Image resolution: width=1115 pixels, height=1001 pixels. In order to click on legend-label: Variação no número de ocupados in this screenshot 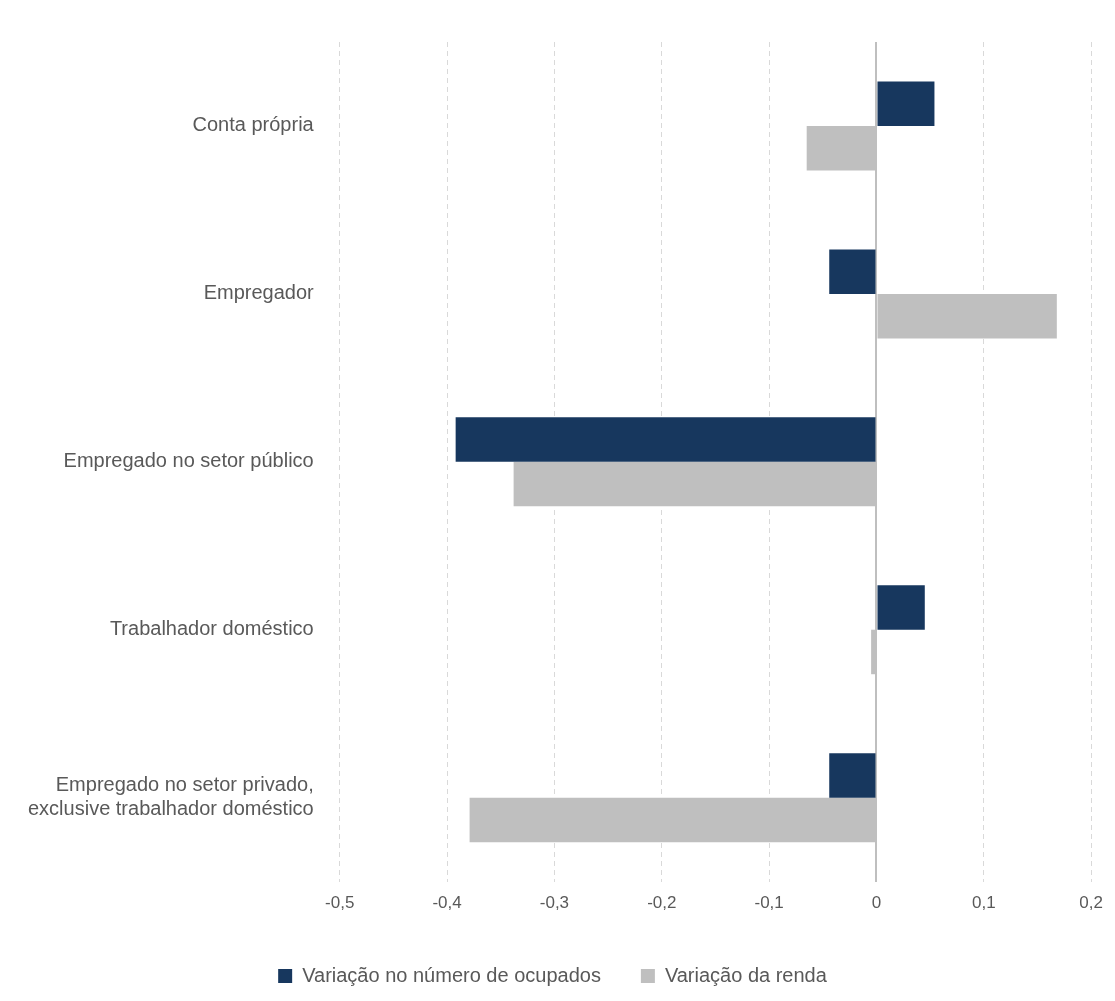, I will do `click(451, 974)`.